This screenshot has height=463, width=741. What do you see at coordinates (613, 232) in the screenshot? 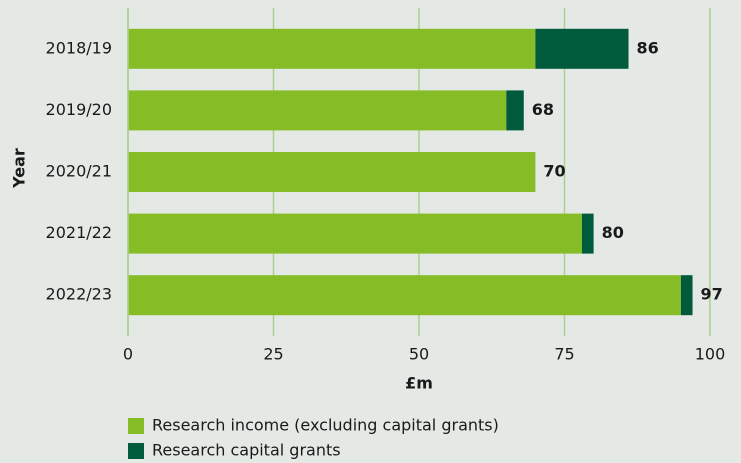
I see `total-label: 80` at bounding box center [613, 232].